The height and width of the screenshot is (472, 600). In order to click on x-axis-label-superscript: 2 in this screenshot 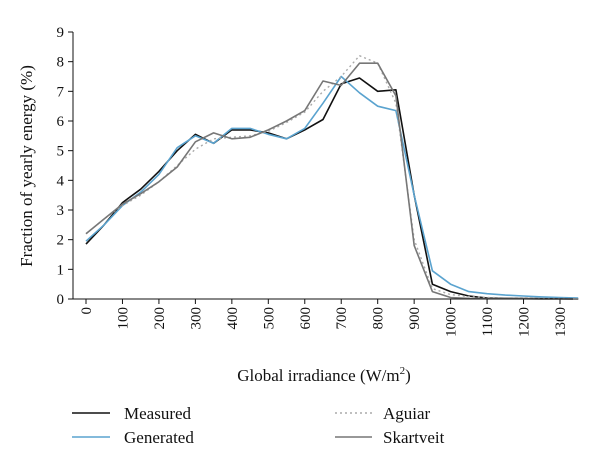, I will do `click(403, 371)`.